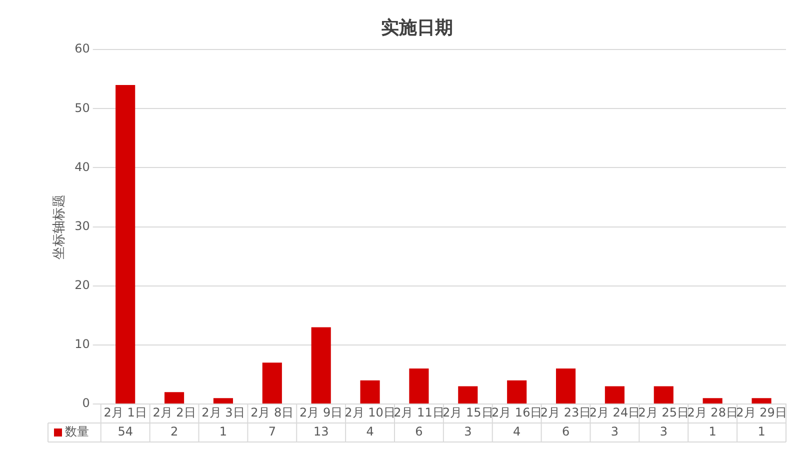 This screenshot has width=800, height=458. I want to click on data-label: 2, so click(174, 431).